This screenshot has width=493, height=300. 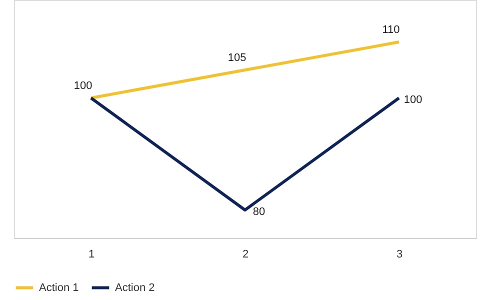 I want to click on legend-label: Action 1, so click(x=59, y=288).